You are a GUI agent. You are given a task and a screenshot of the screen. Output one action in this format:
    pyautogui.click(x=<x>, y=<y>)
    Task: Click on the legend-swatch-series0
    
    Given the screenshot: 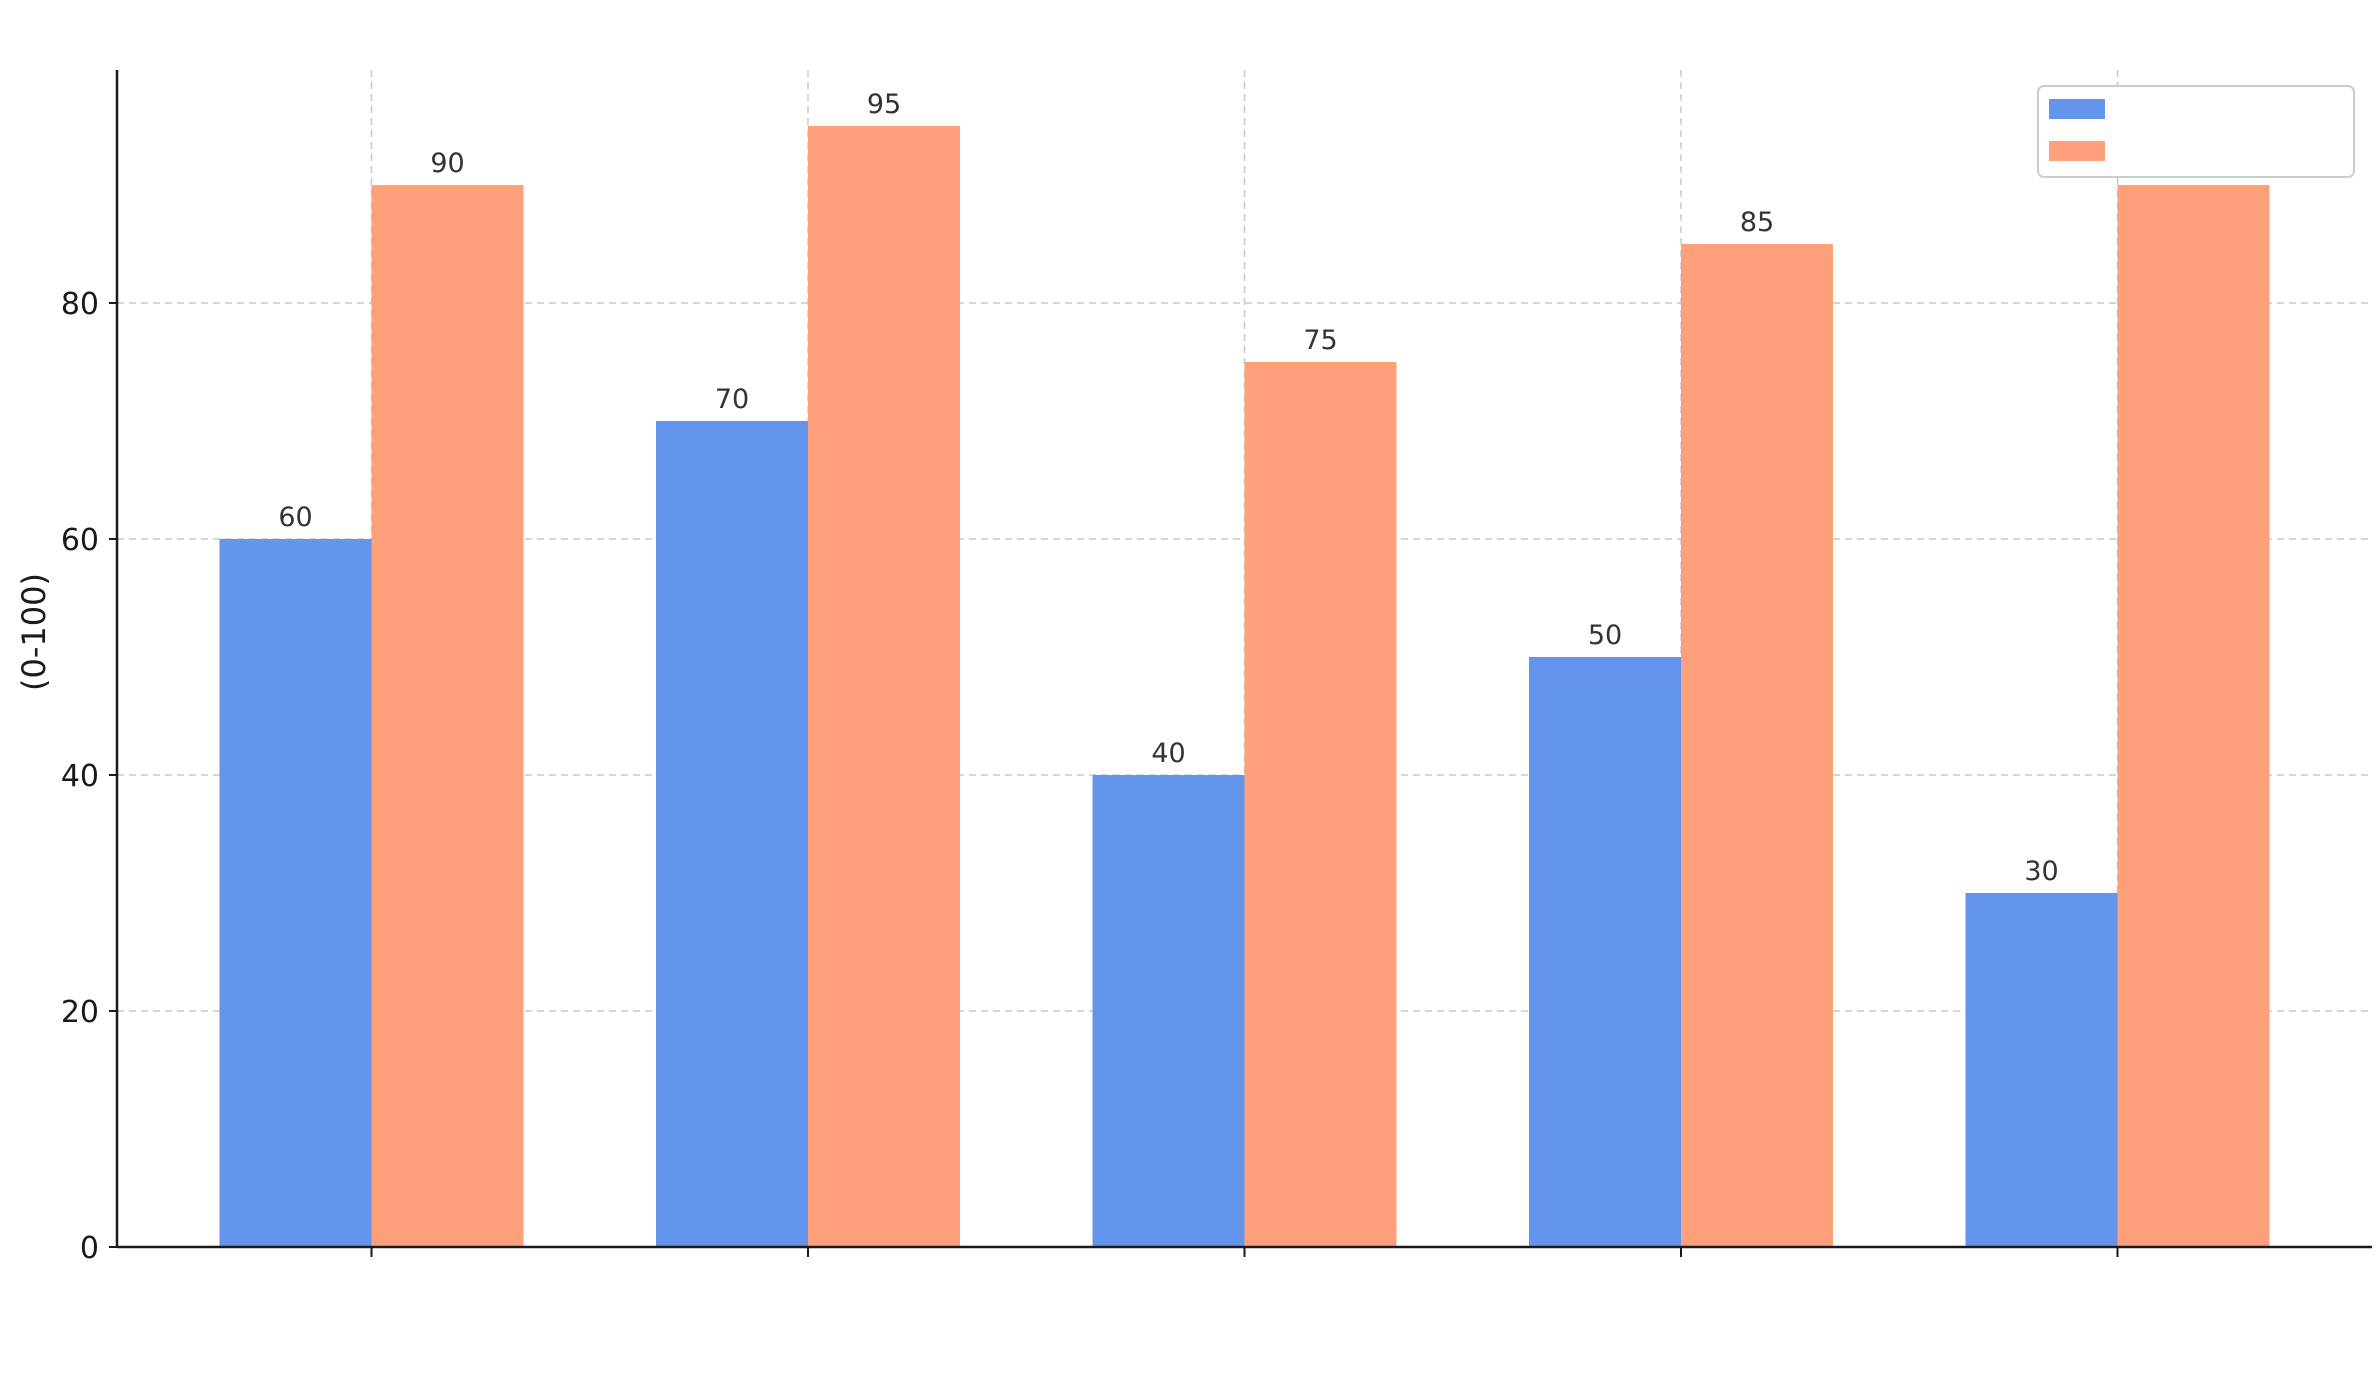 What is the action you would take?
    pyautogui.click(x=2077, y=109)
    